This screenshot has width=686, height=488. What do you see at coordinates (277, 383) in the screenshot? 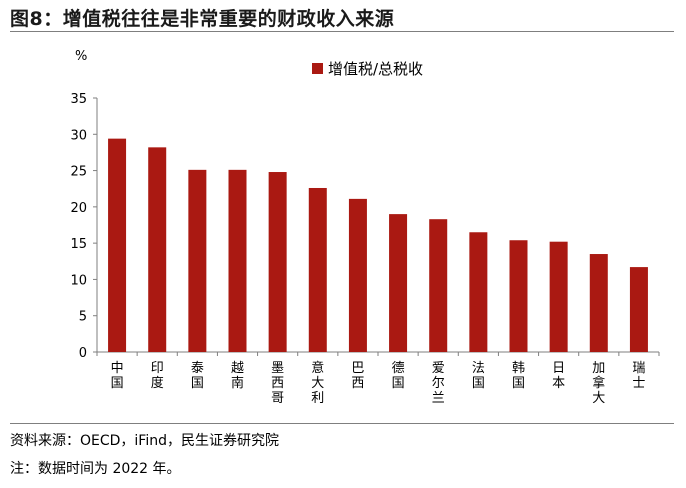
I see `x-category-label: 墨西哥` at bounding box center [277, 383].